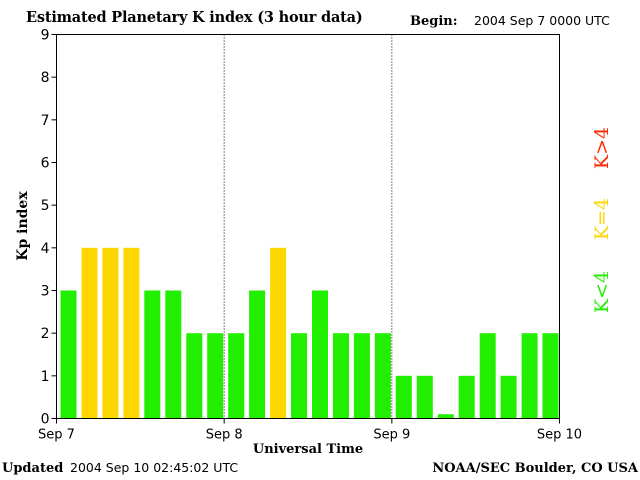 This screenshot has height=480, width=640. Describe the element at coordinates (45, 164) in the screenshot. I see `y-tick-label-6: 6` at that location.